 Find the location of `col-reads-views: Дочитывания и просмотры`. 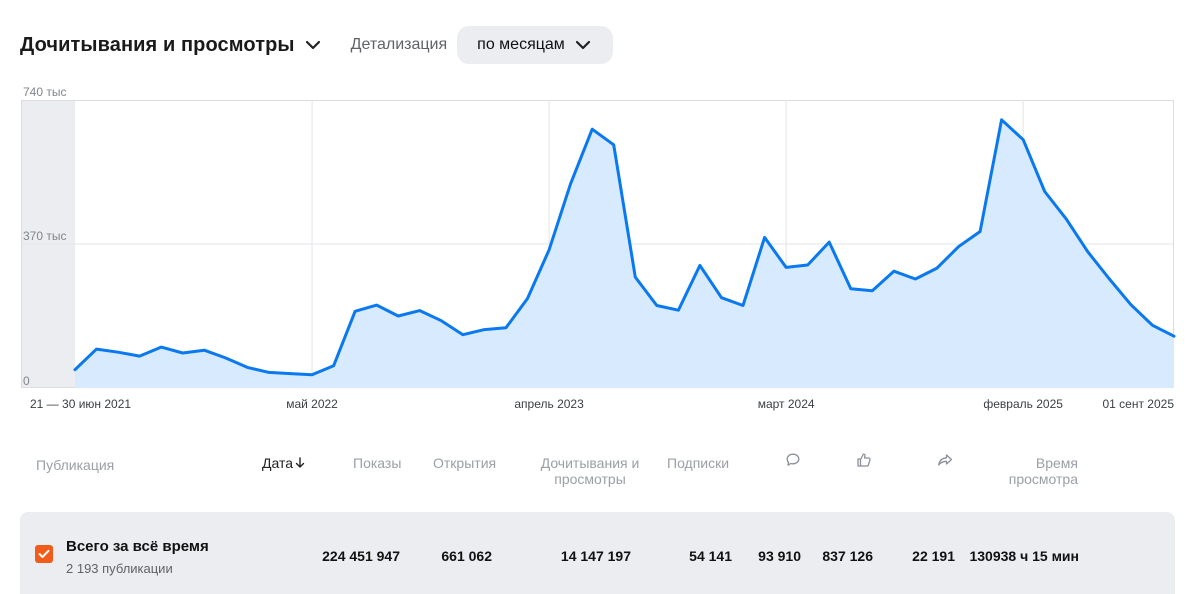

col-reads-views: Дочитывания и просмотры is located at coordinates (590, 471).